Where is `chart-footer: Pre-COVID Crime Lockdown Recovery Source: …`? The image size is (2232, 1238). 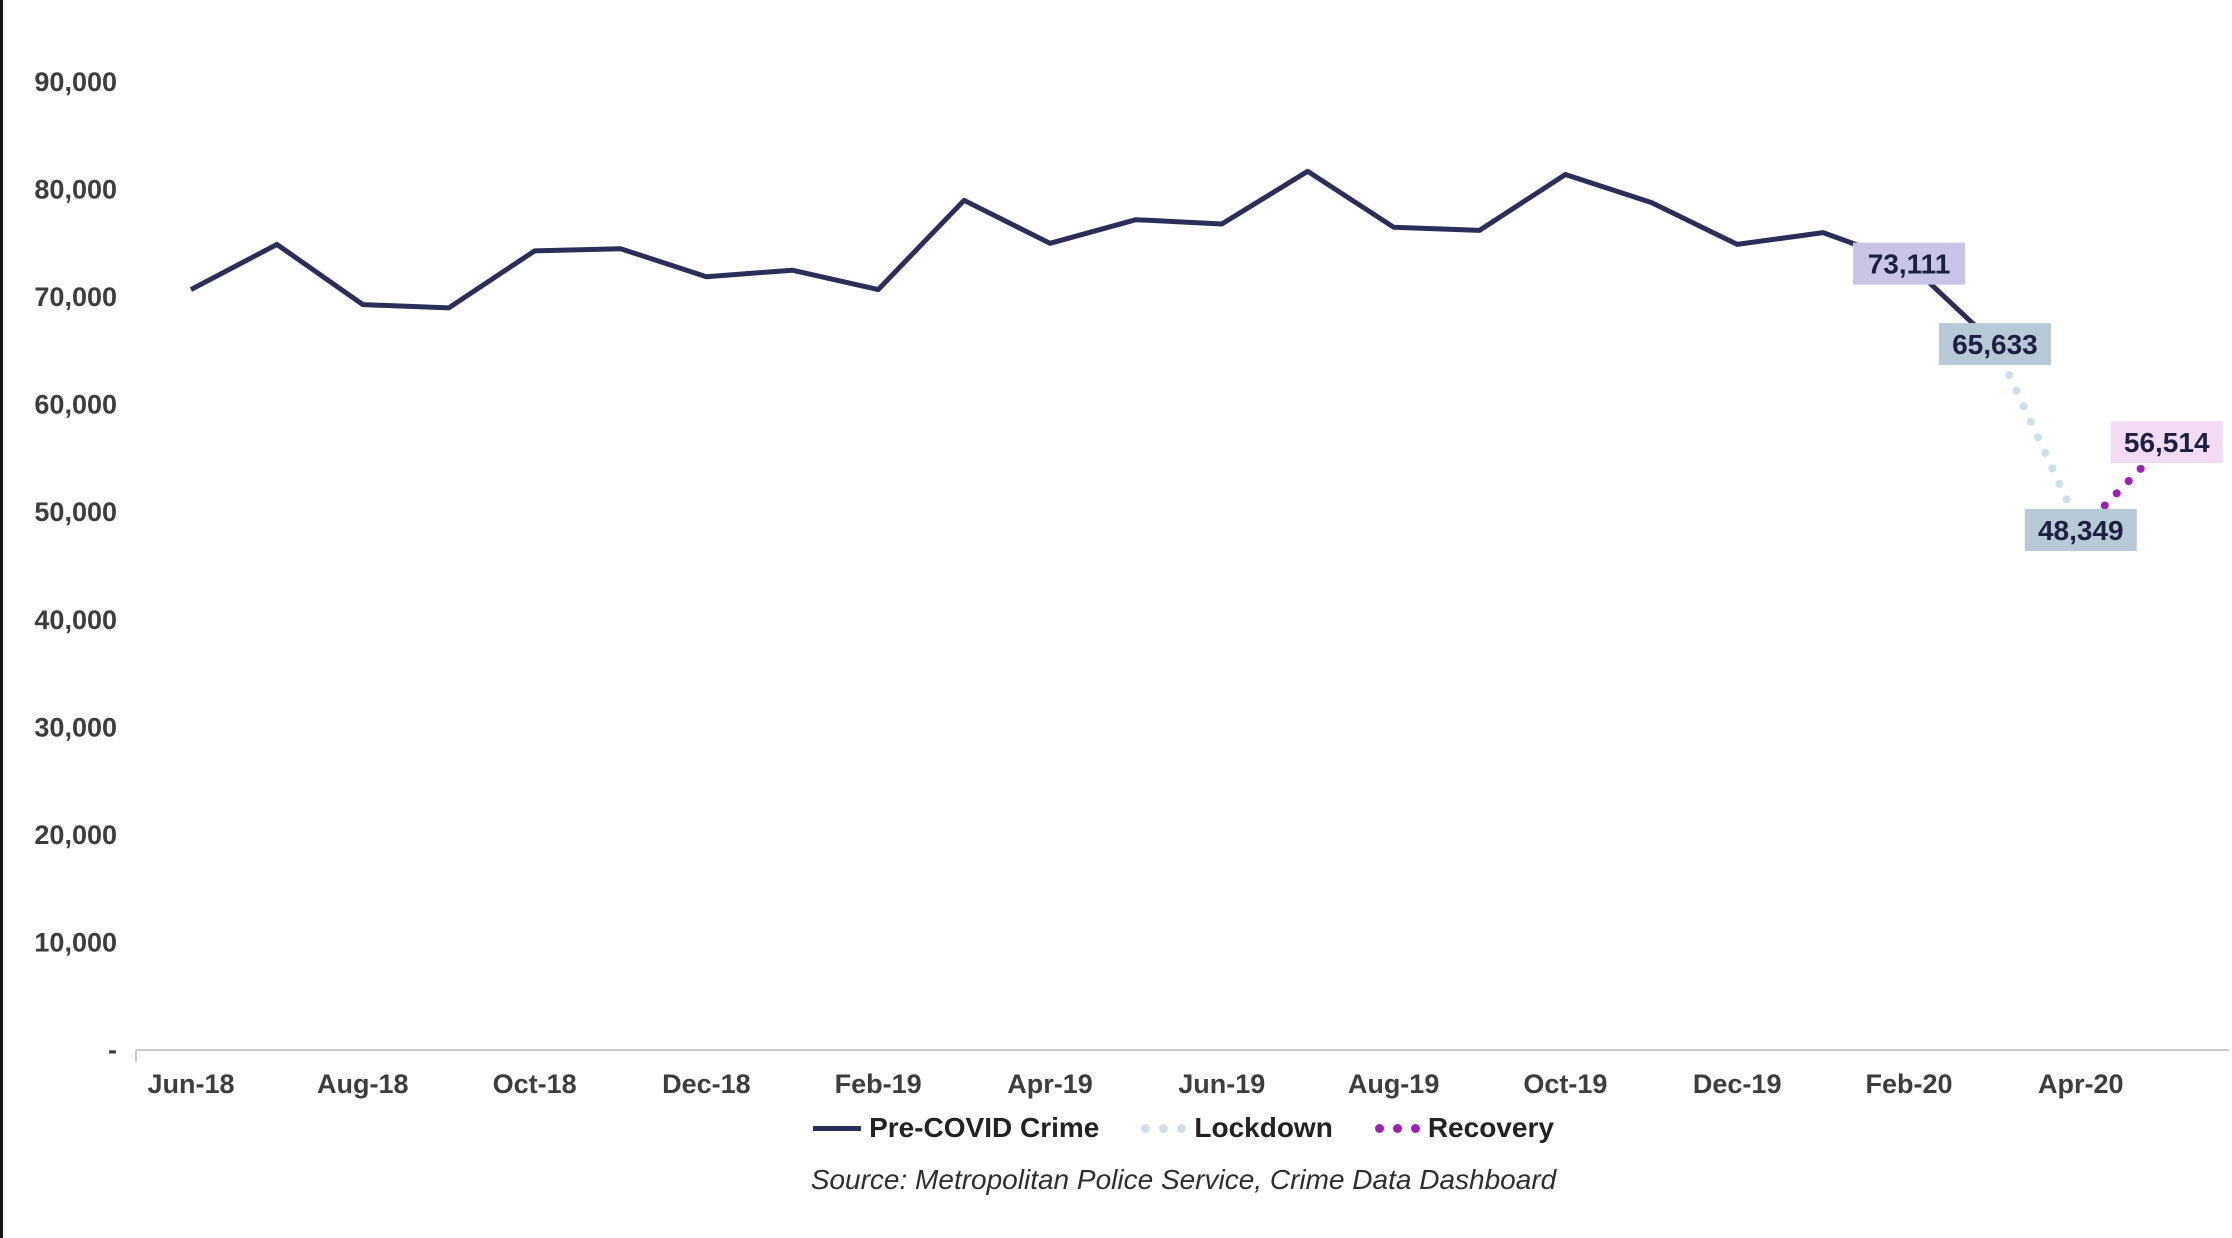
chart-footer: Pre-COVID Crime Lockdown Recovery Source: … is located at coordinates (1183, 1154).